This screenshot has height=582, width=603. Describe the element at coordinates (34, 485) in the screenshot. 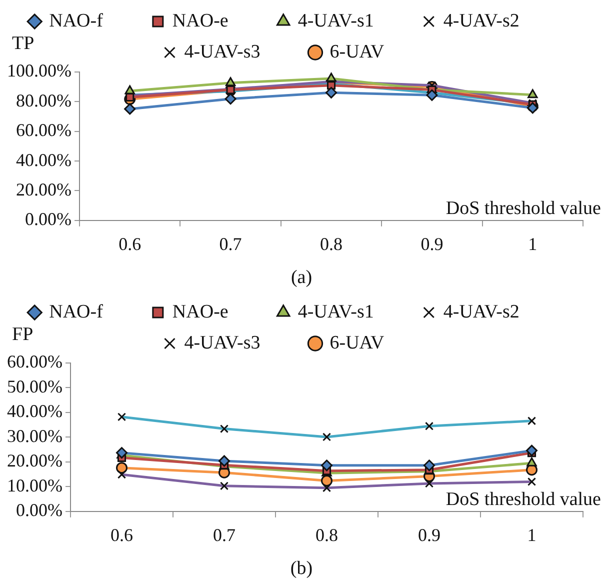

I see `y-tick-label: 10.00%` at that location.